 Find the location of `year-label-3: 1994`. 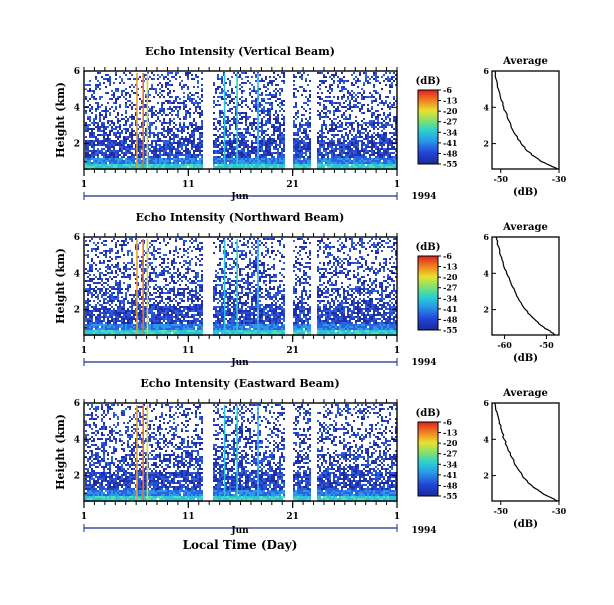

year-label-3: 1994 is located at coordinates (423, 531).